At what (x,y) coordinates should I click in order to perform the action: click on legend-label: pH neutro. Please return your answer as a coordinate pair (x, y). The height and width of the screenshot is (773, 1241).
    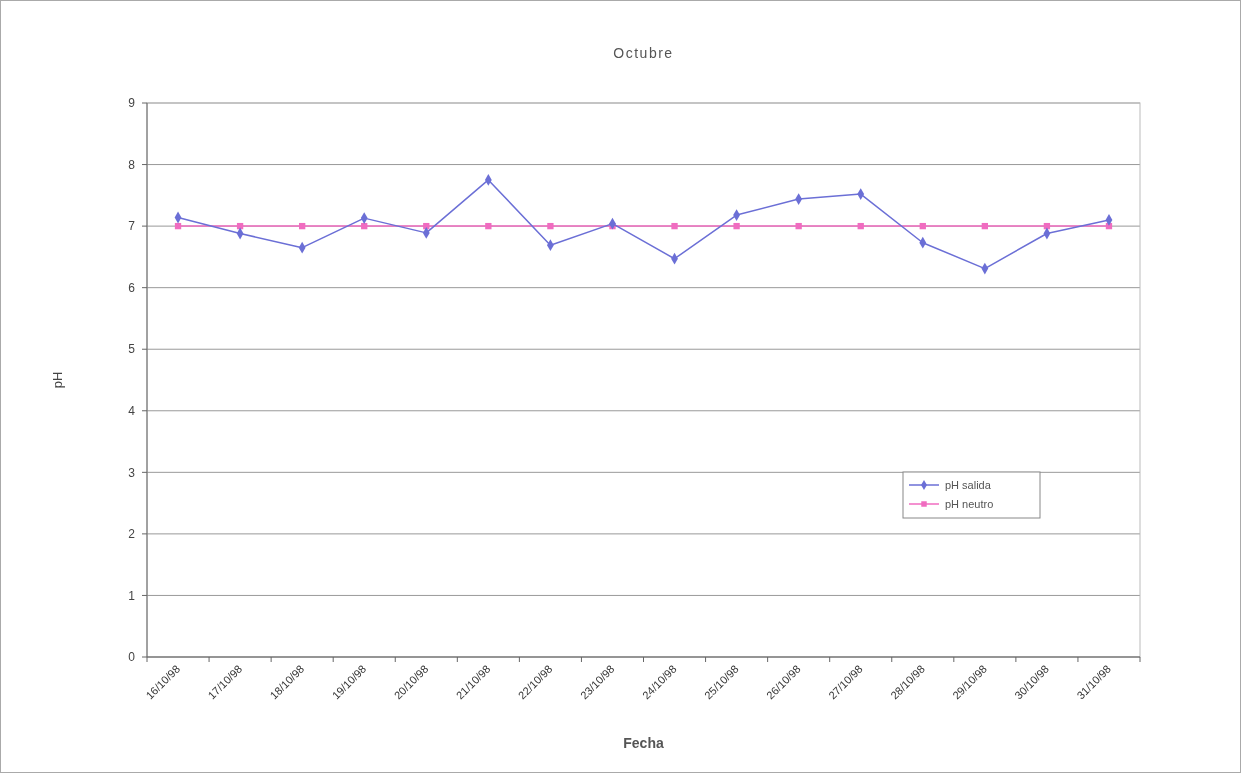
    Looking at the image, I should click on (969, 503).